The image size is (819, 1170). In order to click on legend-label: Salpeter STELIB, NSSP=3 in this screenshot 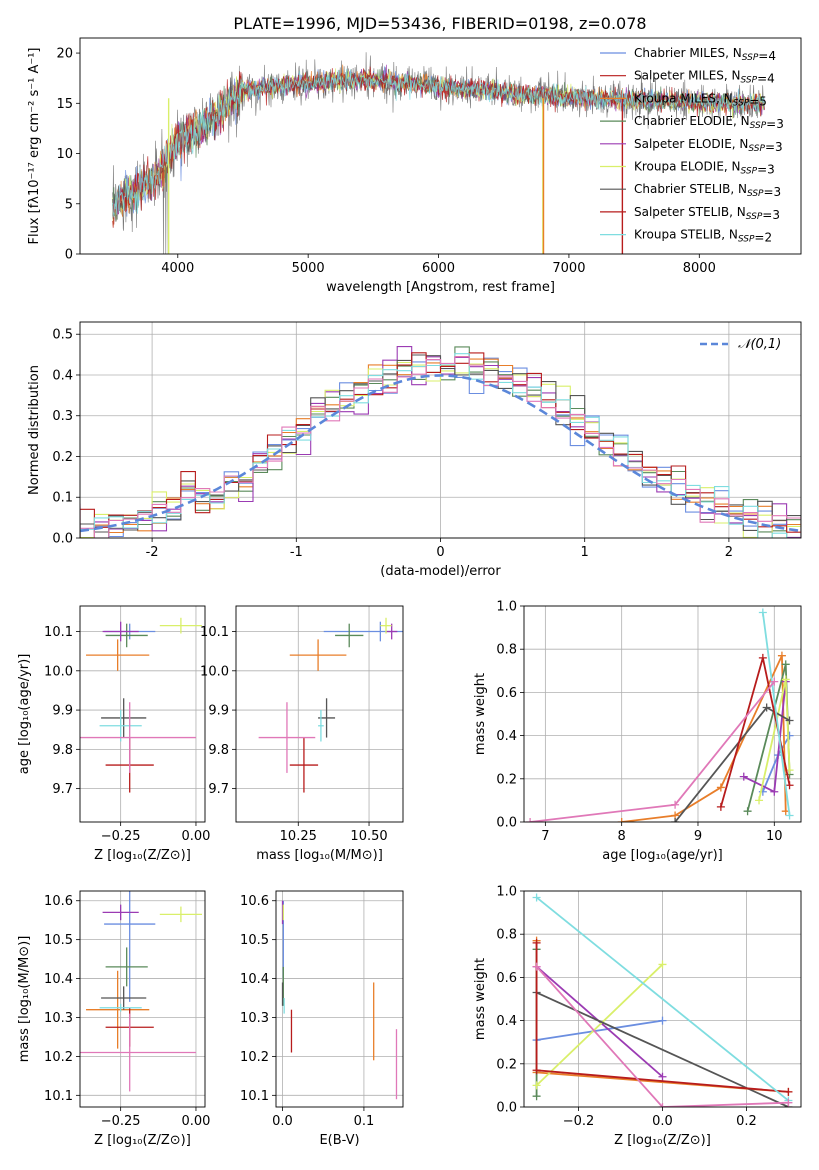, I will do `click(707, 213)`.